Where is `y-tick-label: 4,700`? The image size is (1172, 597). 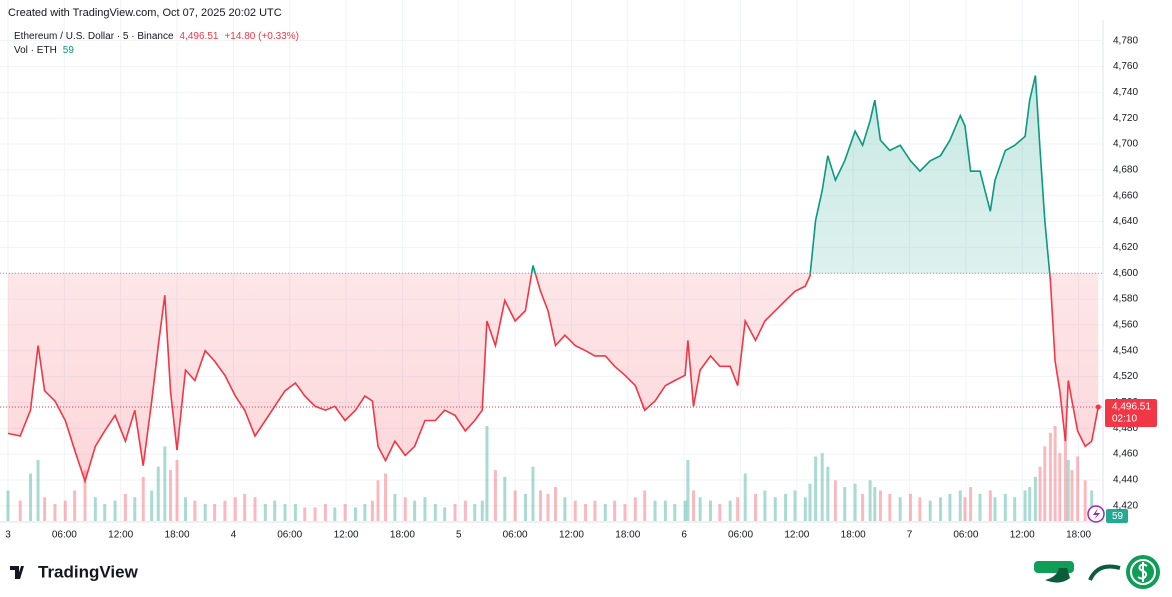 y-tick-label: 4,700 is located at coordinates (1125, 144).